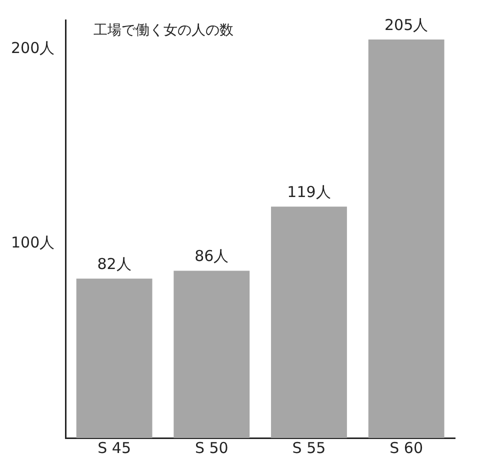 The width and height of the screenshot is (483, 468). Describe the element at coordinates (407, 447) in the screenshot. I see `x-tick-label: S 60` at that location.